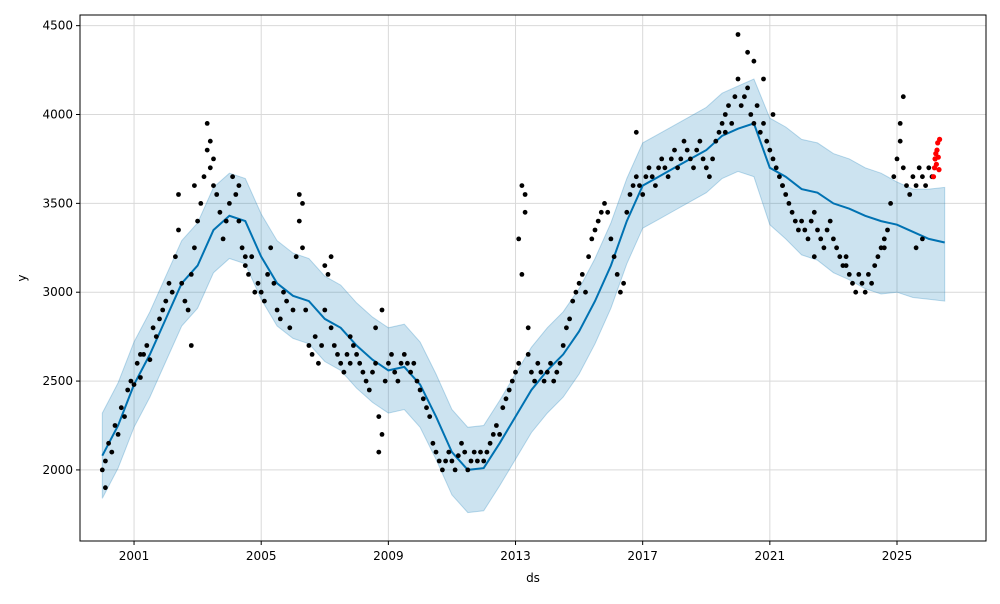 This screenshot has height=604, width=1000. Describe the element at coordinates (515, 552) in the screenshot. I see `x-axis-ticks: 2001 2005 2009 2013 2017 2021 2025` at that location.